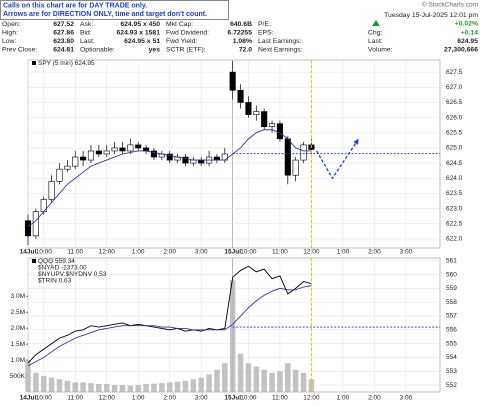 The image size is (480, 406). I want to click on quote-label: Volume:, so click(380, 49).